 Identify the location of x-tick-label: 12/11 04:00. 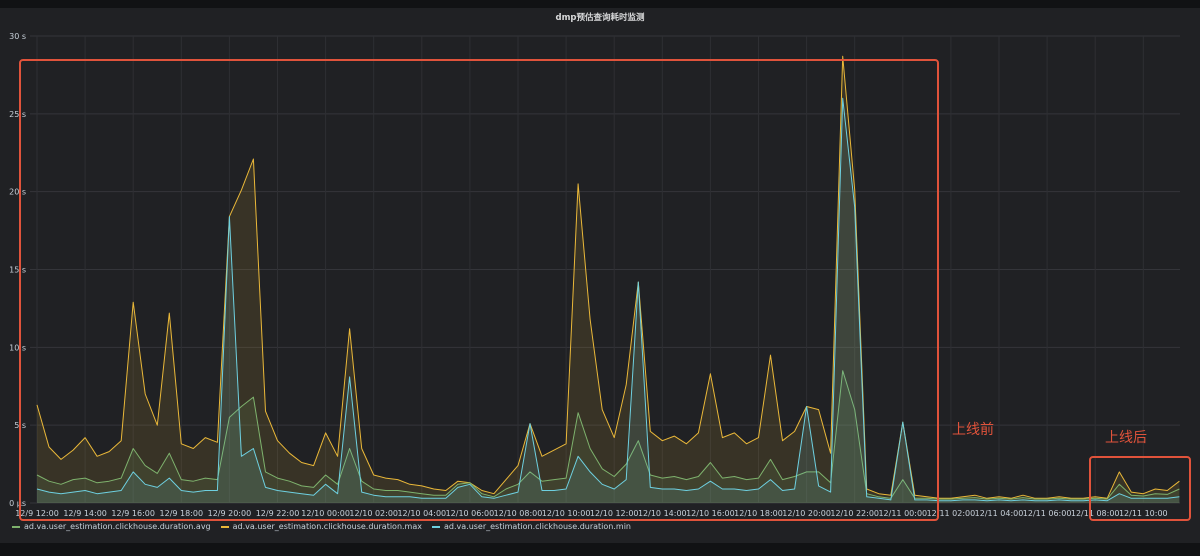
(999, 513).